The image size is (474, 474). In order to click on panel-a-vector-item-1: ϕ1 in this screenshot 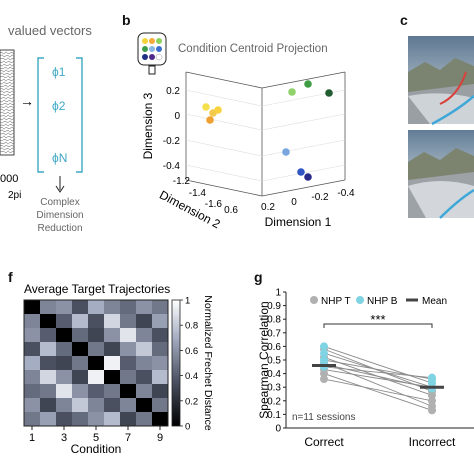, I will do `click(59, 72)`.